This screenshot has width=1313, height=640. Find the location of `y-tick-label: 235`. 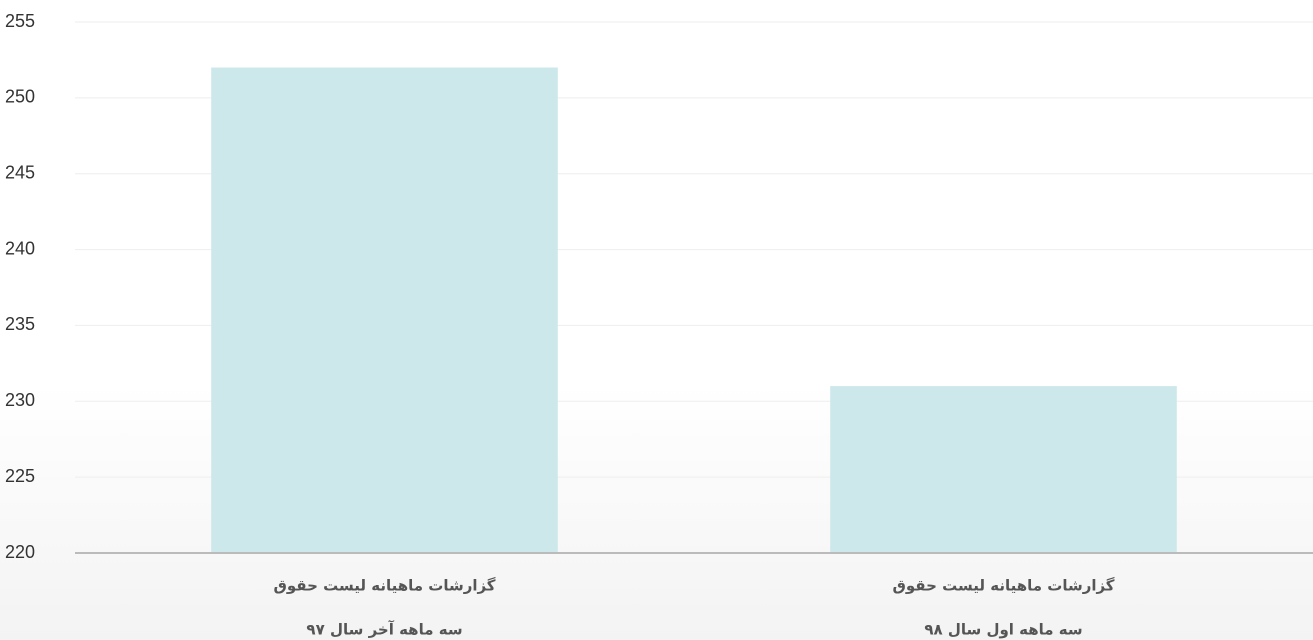

y-tick-label: 235 is located at coordinates (20, 324).